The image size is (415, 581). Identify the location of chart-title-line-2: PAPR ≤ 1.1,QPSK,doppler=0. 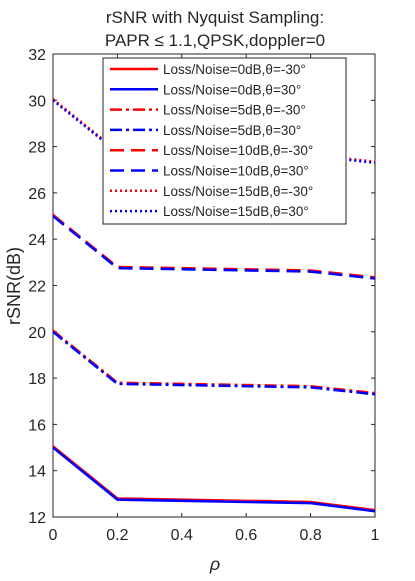
(215, 40).